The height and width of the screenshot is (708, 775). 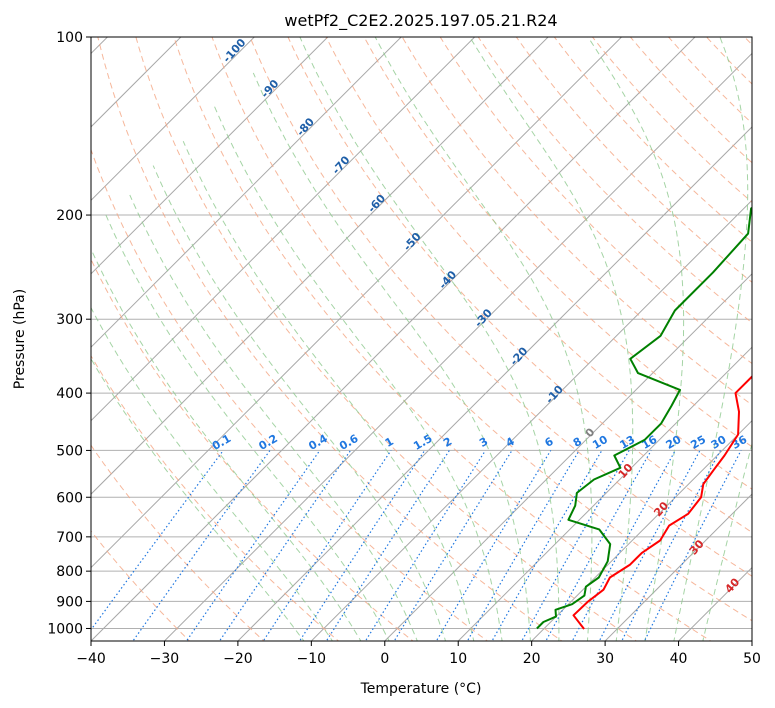 I want to click on mixing-ratio-label: 0.6, so click(x=349, y=442).